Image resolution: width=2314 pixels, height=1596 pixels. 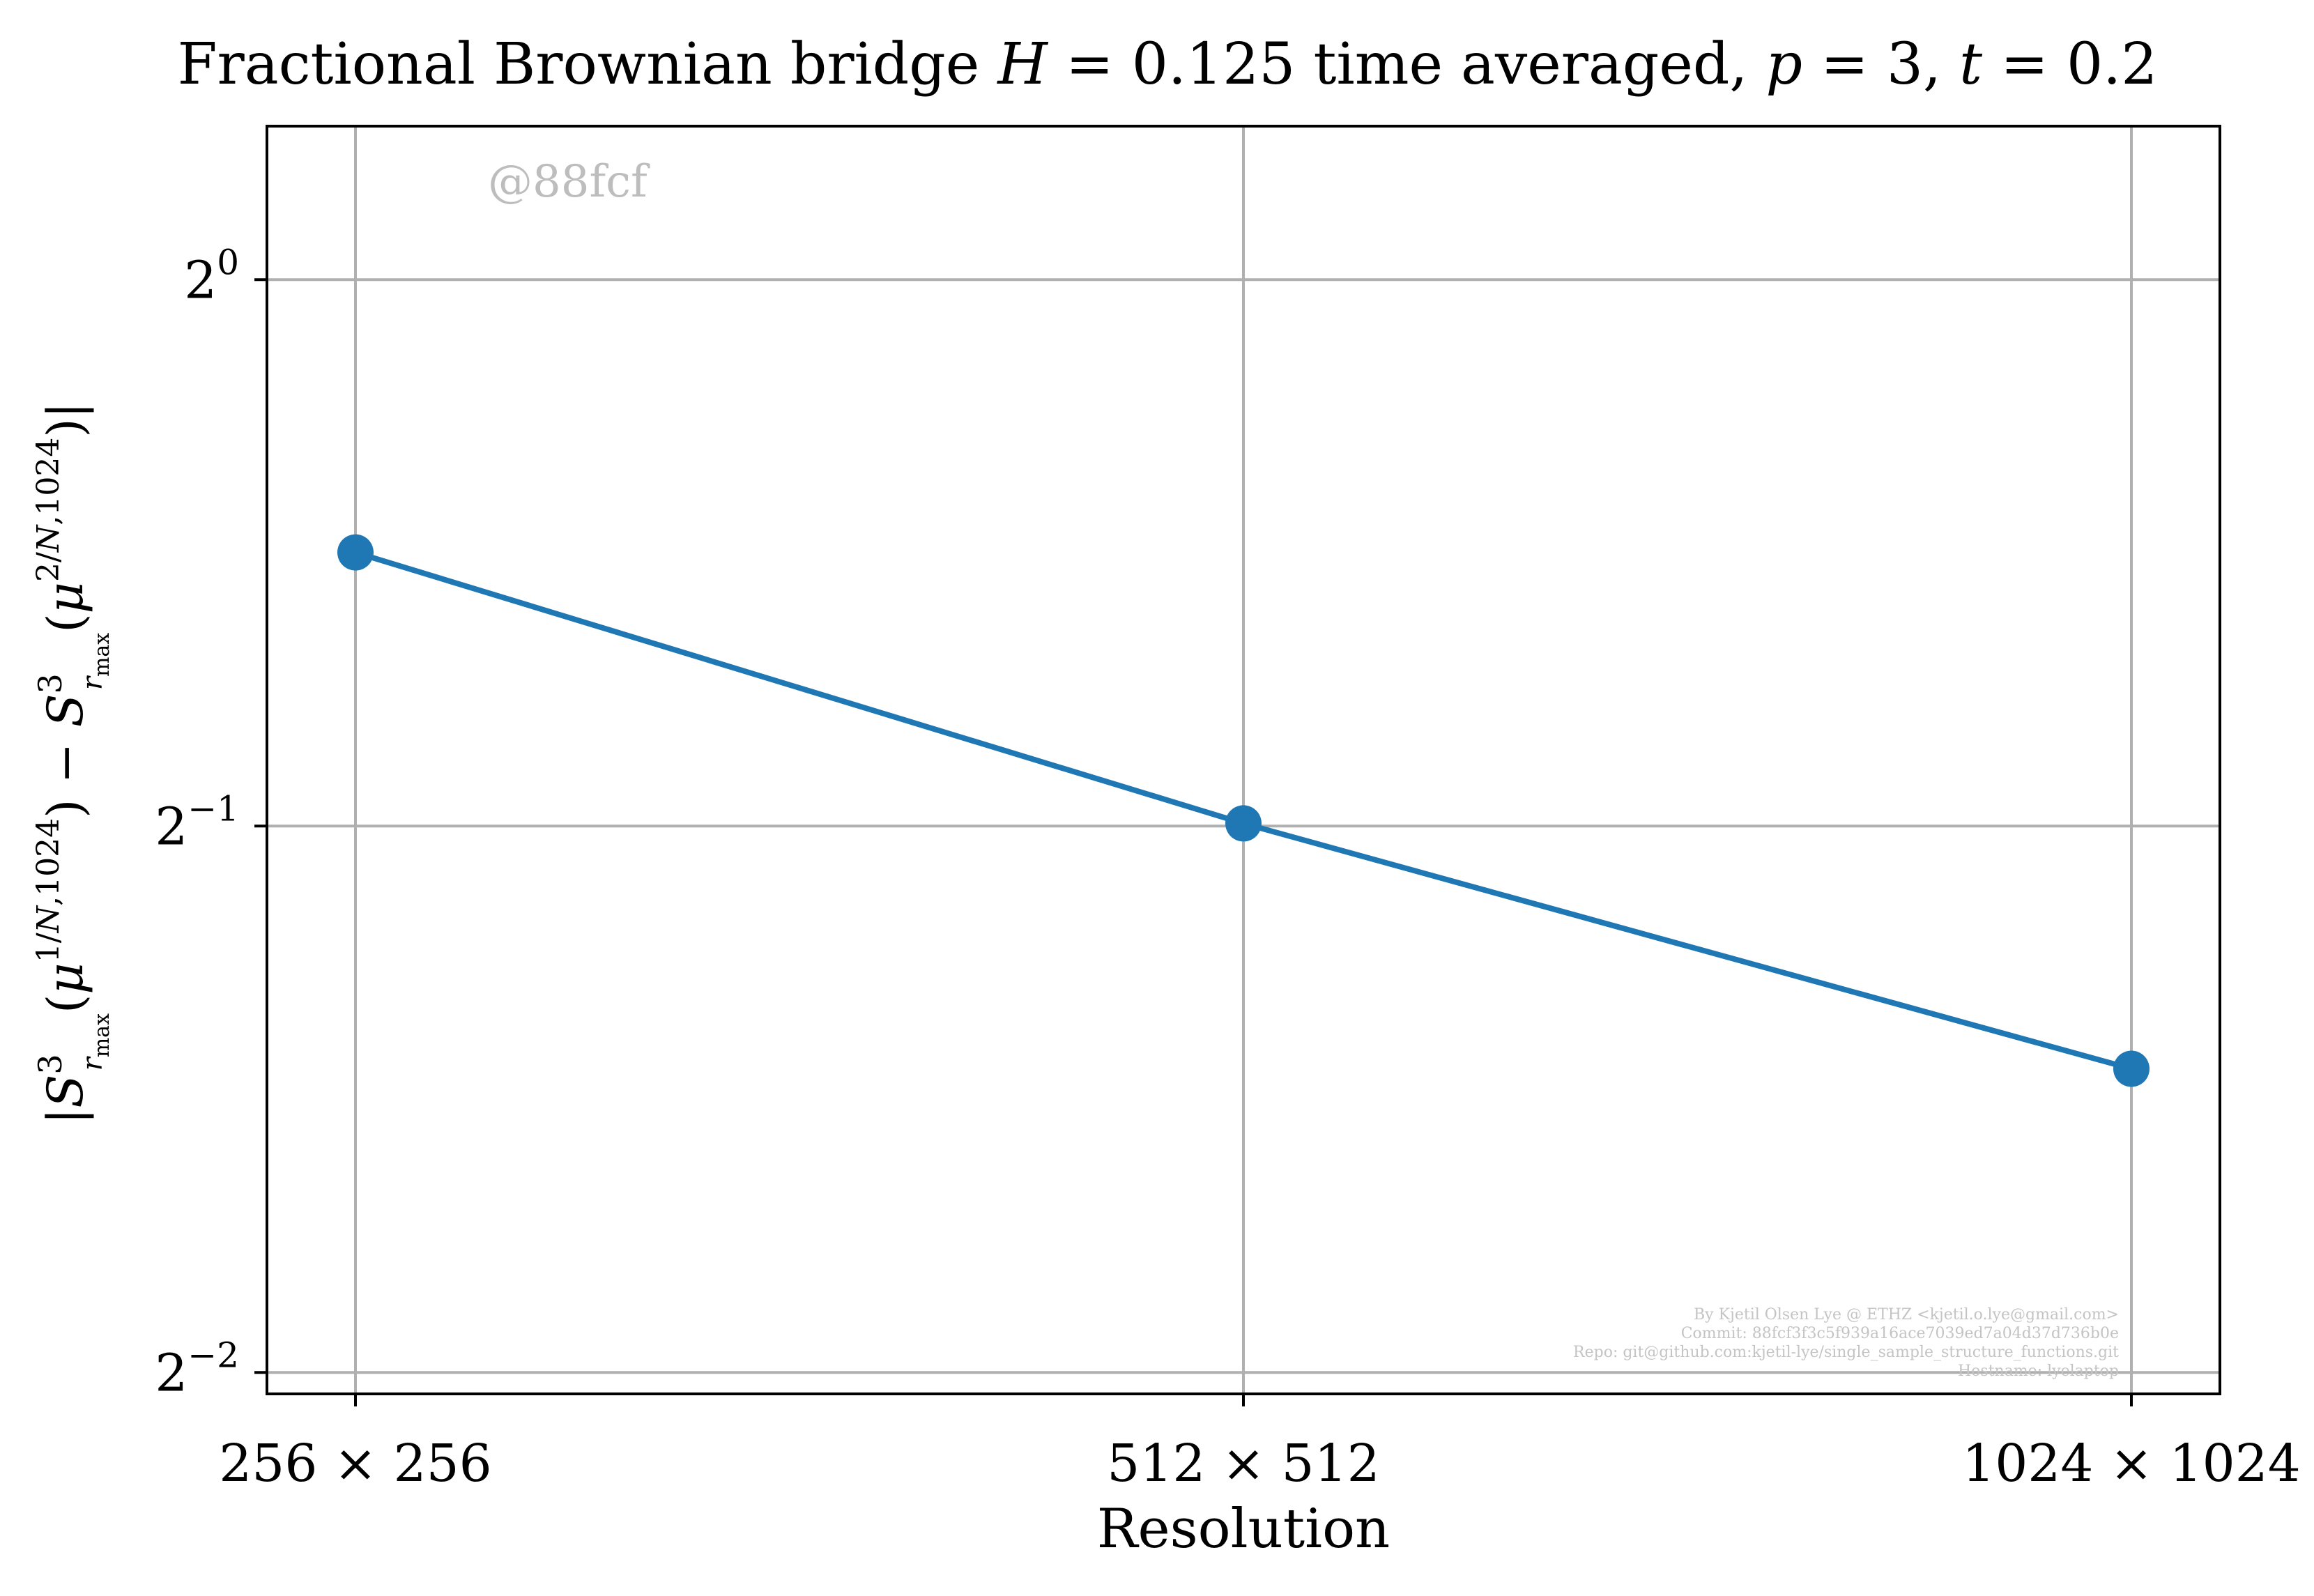 I want to click on y-tick-label: 2−2, so click(x=197, y=1369).